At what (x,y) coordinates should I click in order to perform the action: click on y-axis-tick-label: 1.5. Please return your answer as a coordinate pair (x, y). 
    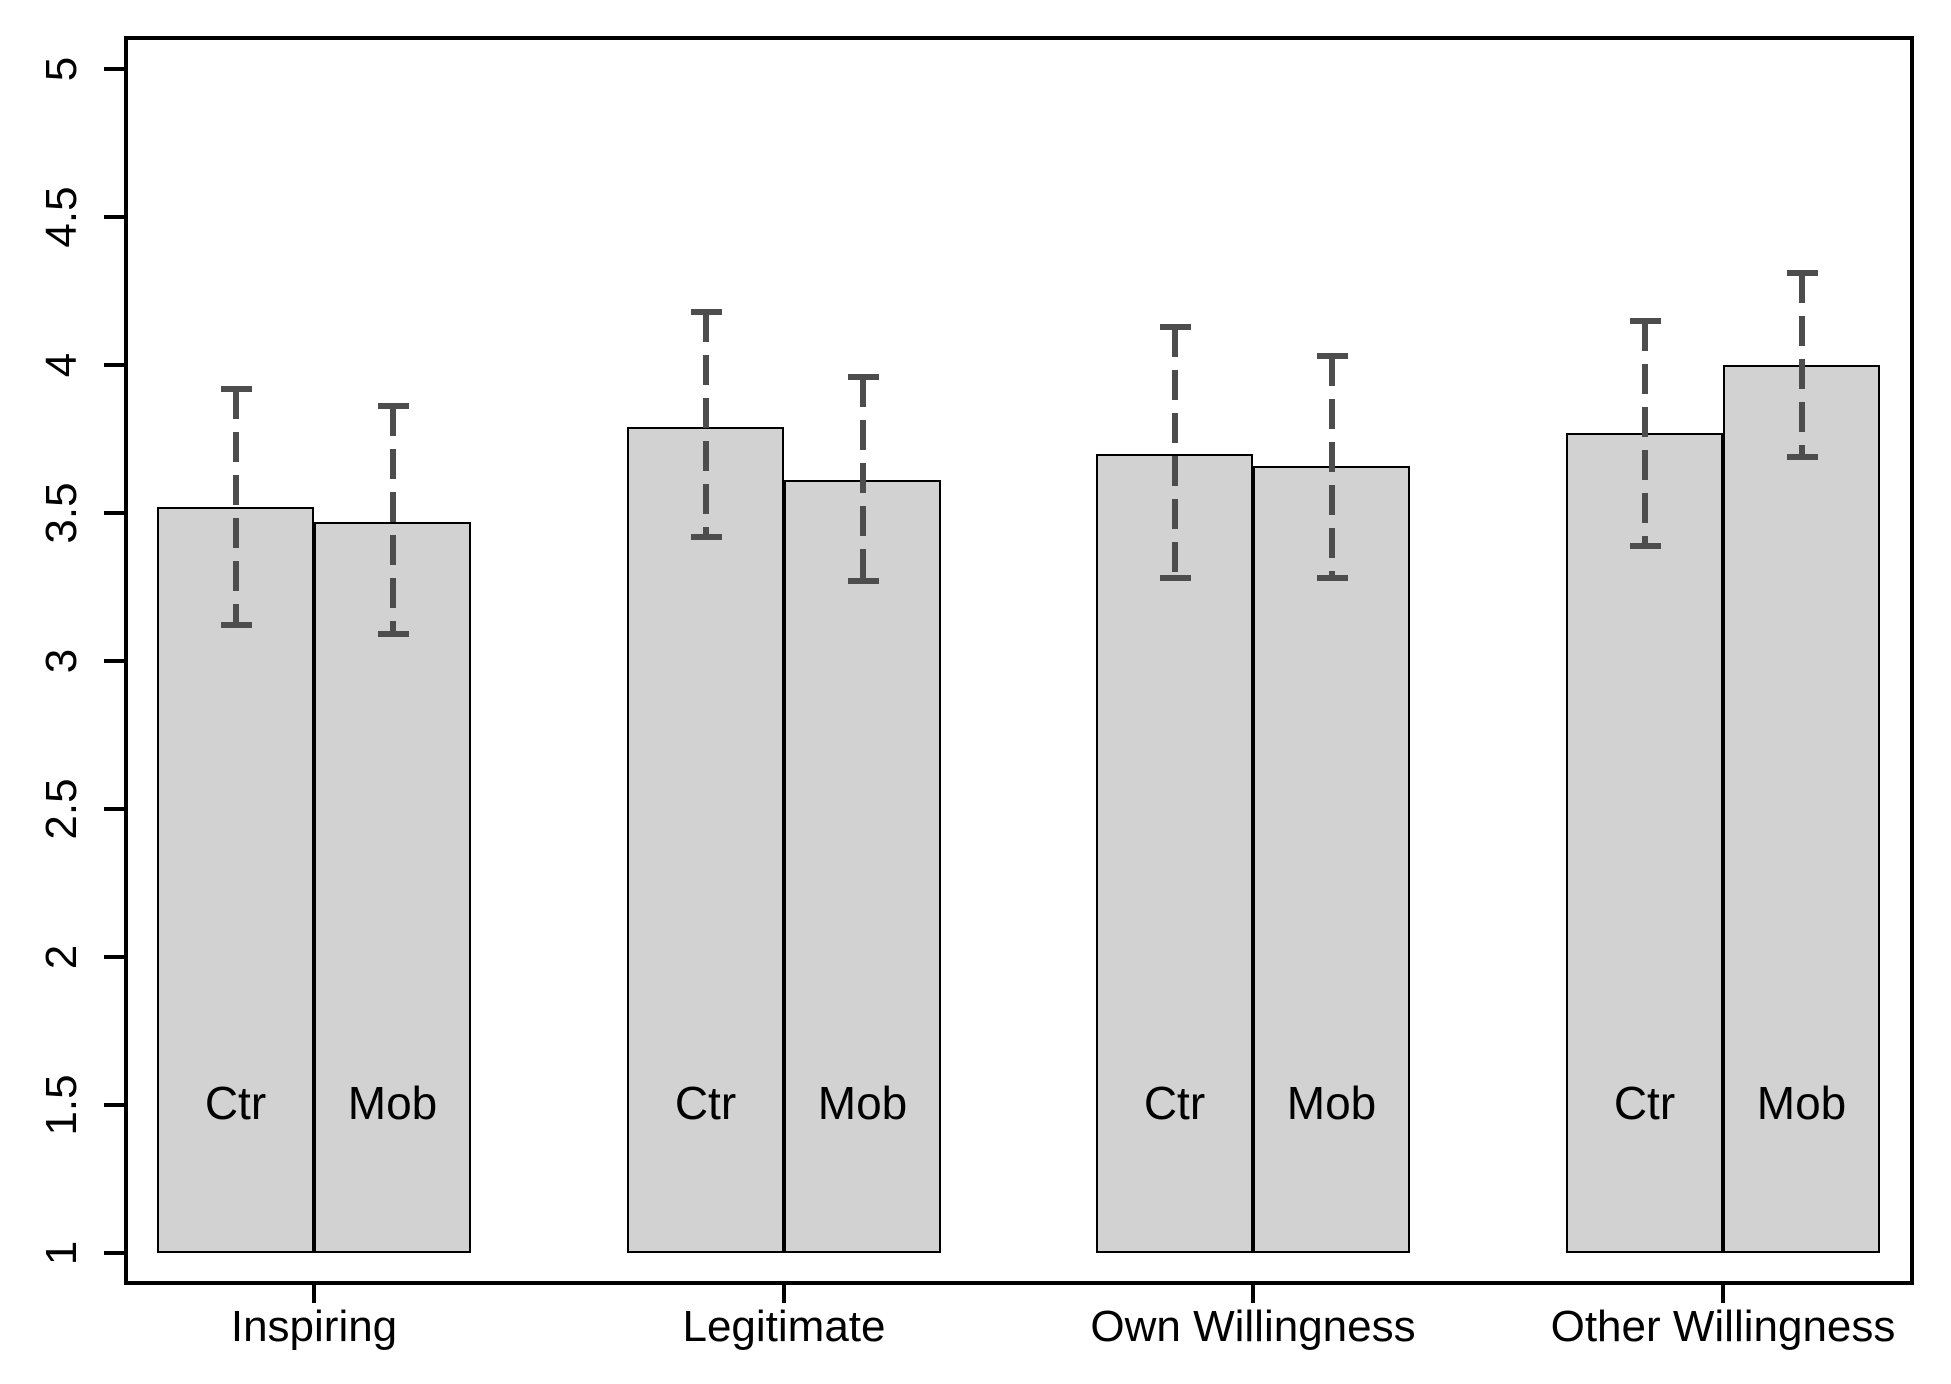
    Looking at the image, I should click on (61, 1105).